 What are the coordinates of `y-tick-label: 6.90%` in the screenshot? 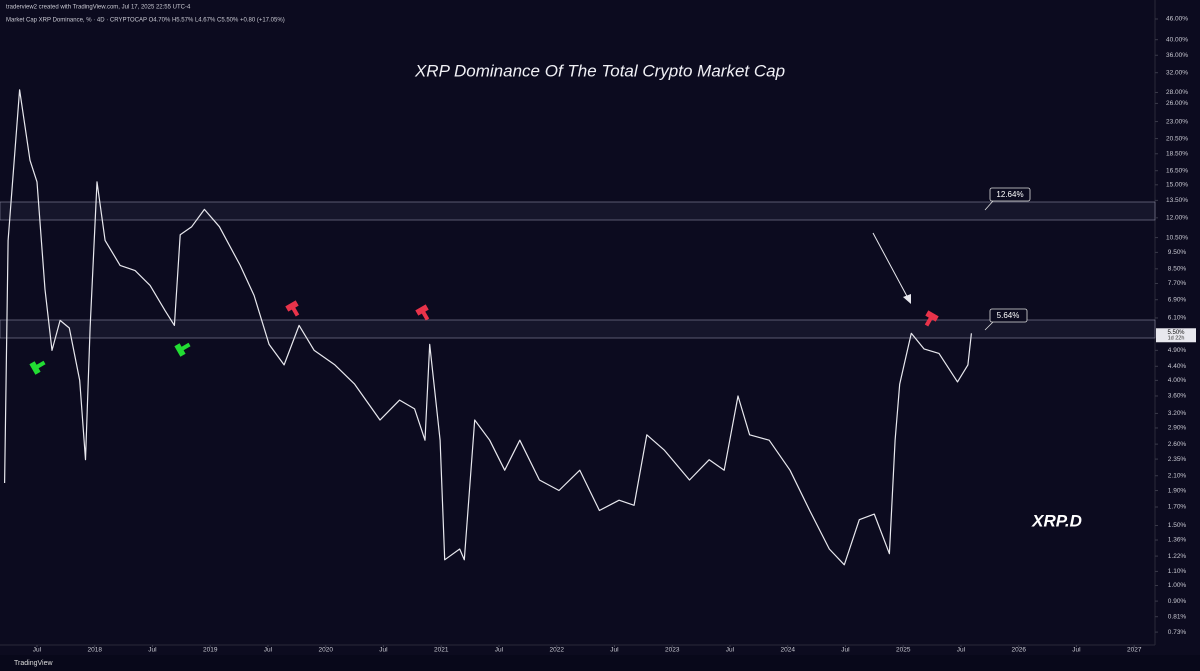 It's located at (1177, 299).